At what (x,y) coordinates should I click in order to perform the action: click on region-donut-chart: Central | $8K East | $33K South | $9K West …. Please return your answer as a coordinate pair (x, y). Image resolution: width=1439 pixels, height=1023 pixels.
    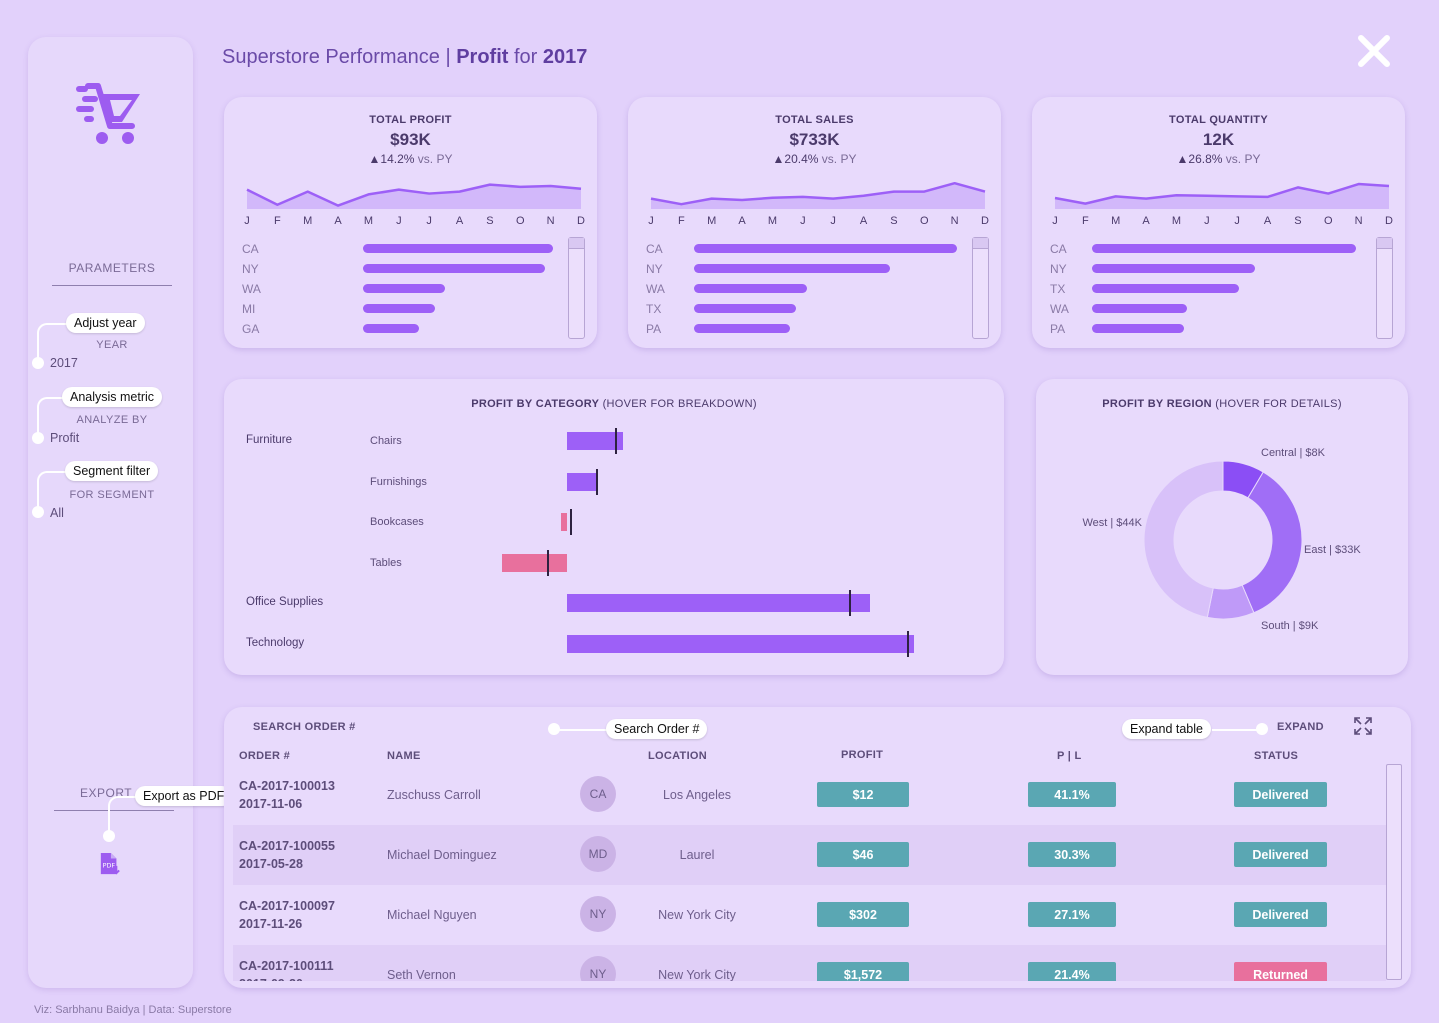
    Looking at the image, I should click on (1222, 545).